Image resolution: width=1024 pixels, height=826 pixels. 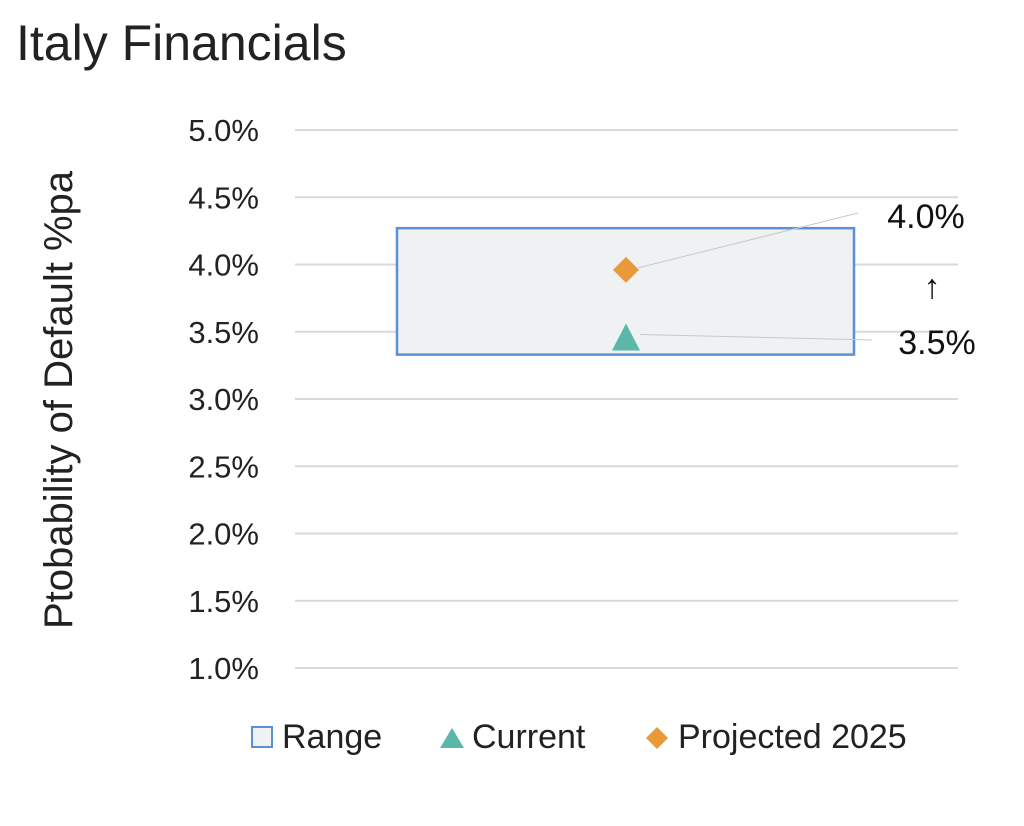 What do you see at coordinates (262, 736) in the screenshot?
I see `legend-range-swatch` at bounding box center [262, 736].